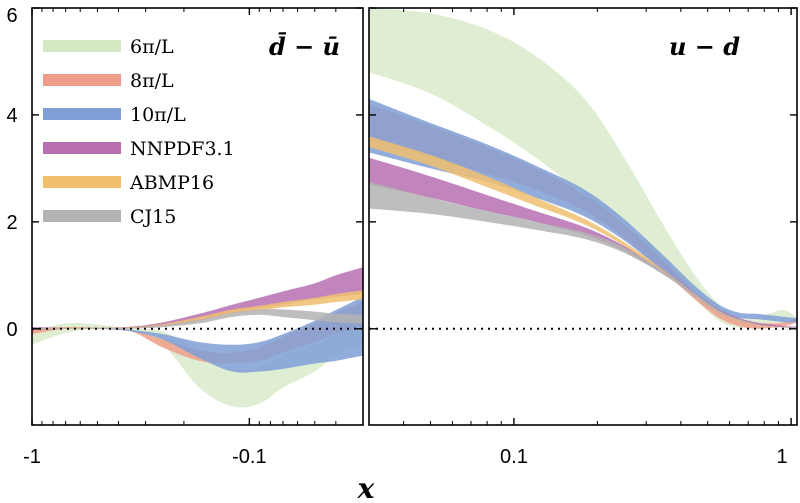  I want to click on legend-label: CJ15, so click(153, 217).